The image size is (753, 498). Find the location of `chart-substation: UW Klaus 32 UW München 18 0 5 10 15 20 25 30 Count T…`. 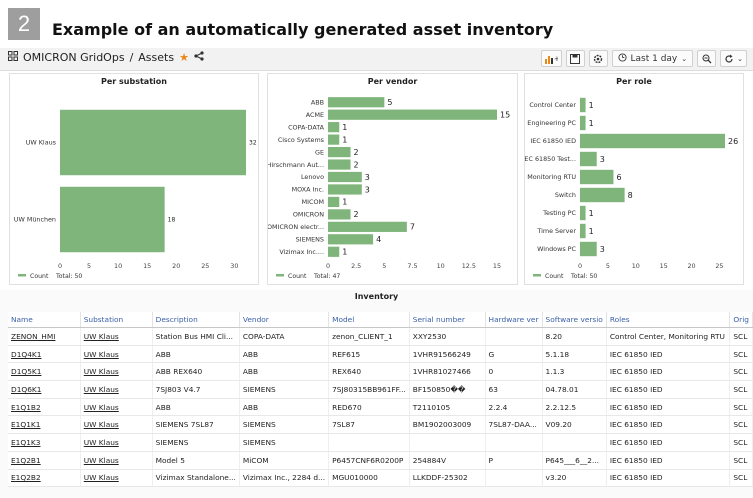

chart-substation: UW Klaus 32 UW München 18 0 5 10 15 20 25 30 Count T… is located at coordinates (135, 194).